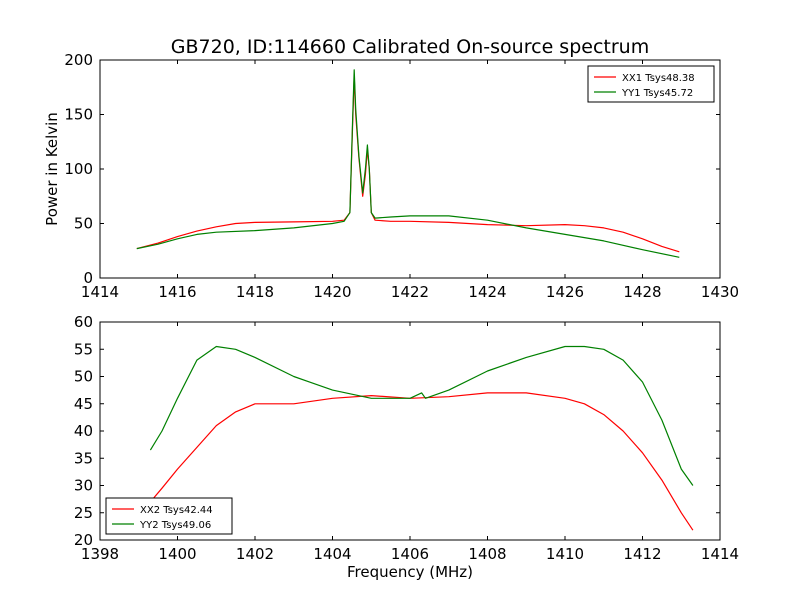 The width and height of the screenshot is (800, 600). Describe the element at coordinates (83, 458) in the screenshot. I see `y-tick-label: 35` at that location.